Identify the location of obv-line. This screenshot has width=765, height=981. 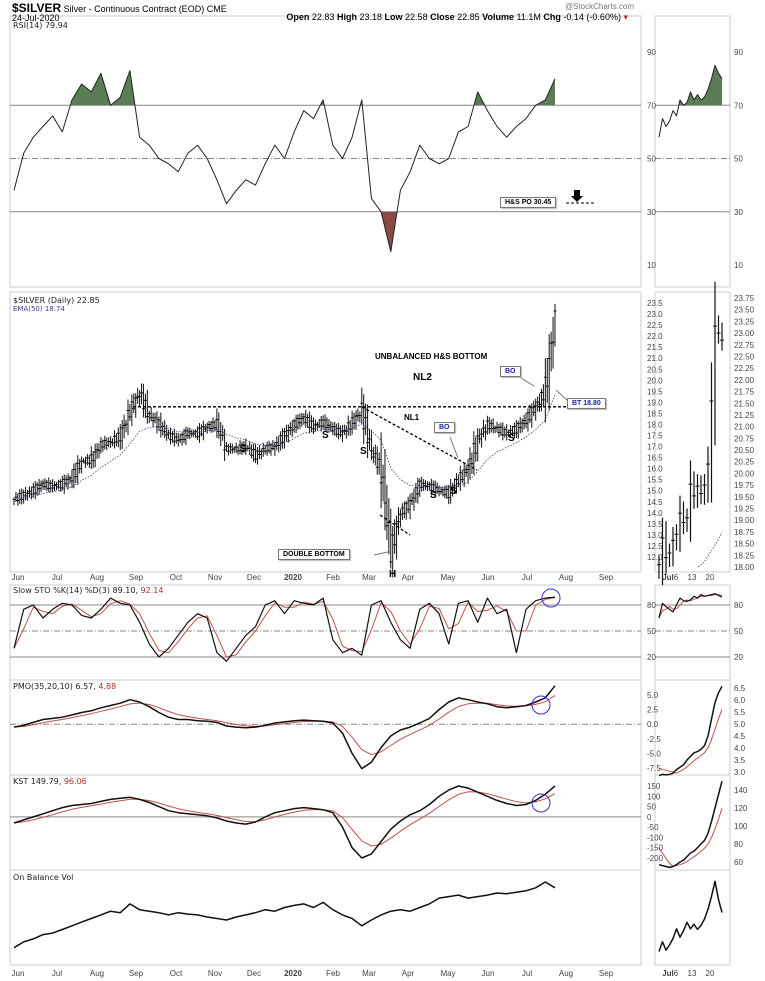
(284, 915).